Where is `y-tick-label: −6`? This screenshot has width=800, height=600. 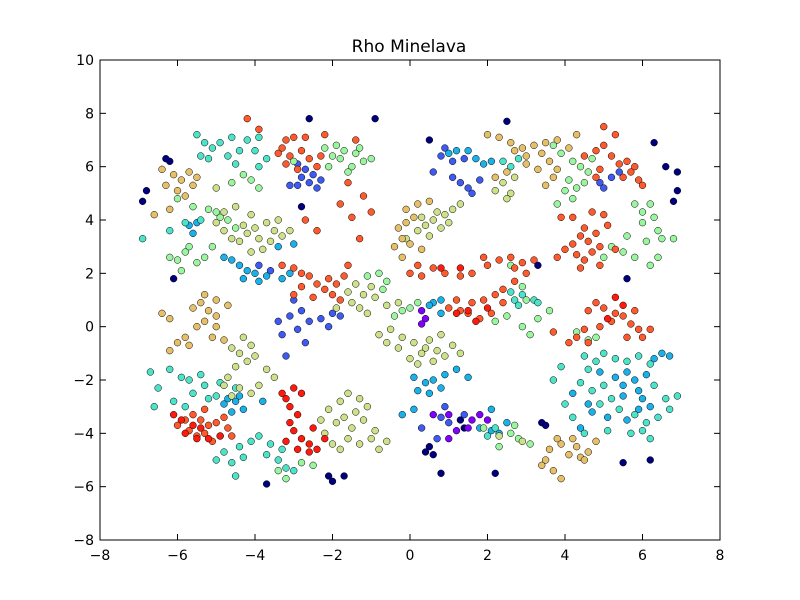 y-tick-label: −6 is located at coordinates (83, 488).